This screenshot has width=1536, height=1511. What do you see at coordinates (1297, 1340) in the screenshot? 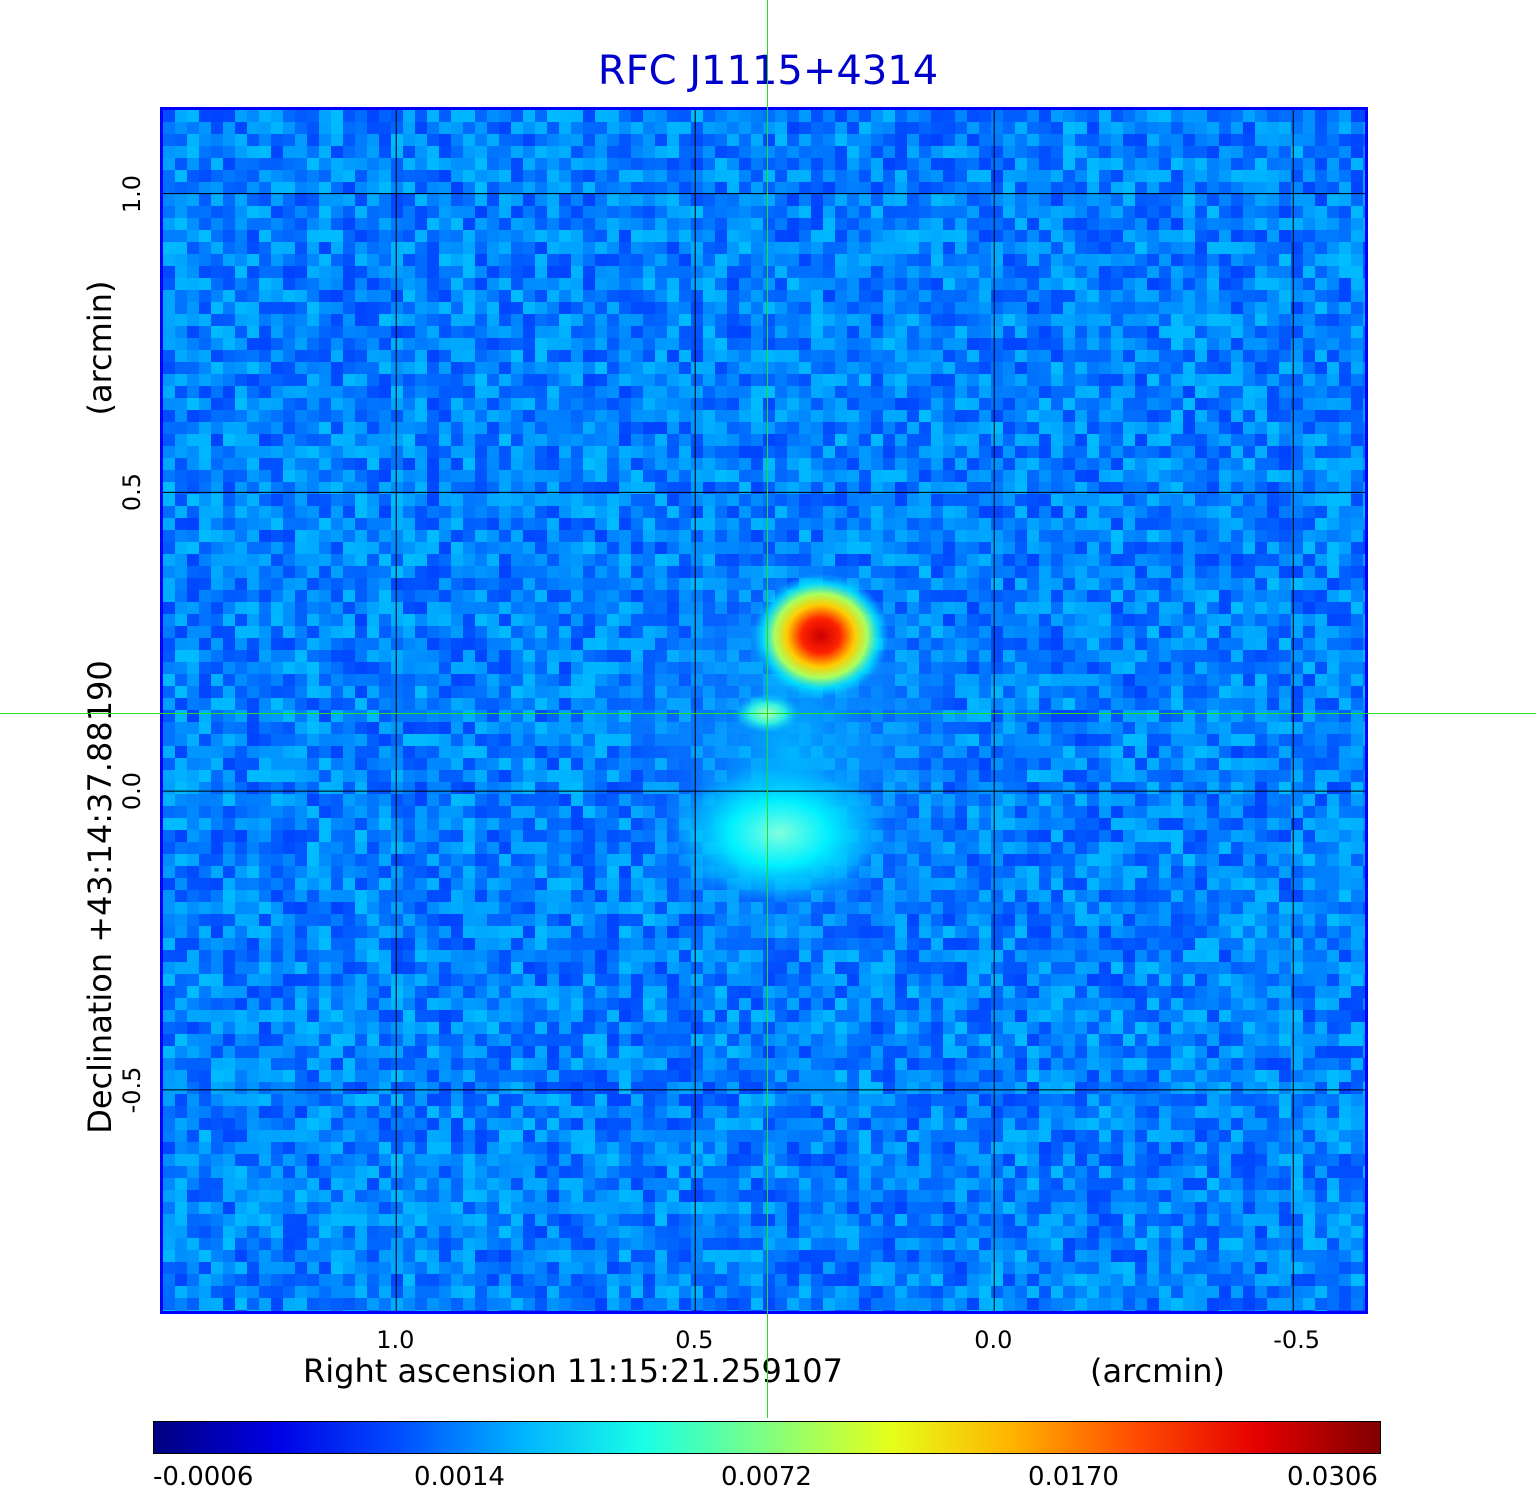
I see `x-tick-label: -0.5` at bounding box center [1297, 1340].